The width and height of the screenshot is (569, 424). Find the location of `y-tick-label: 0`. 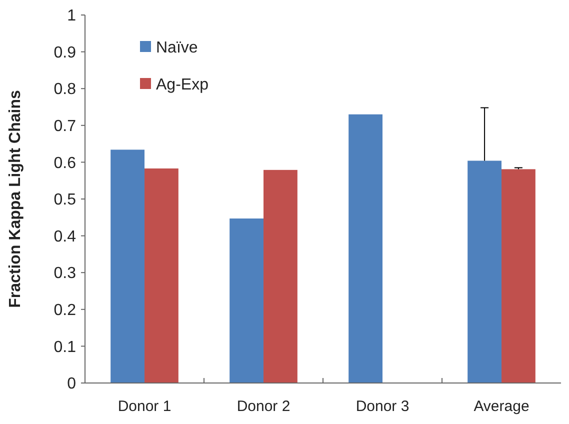

y-tick-label: 0 is located at coordinates (71, 384).